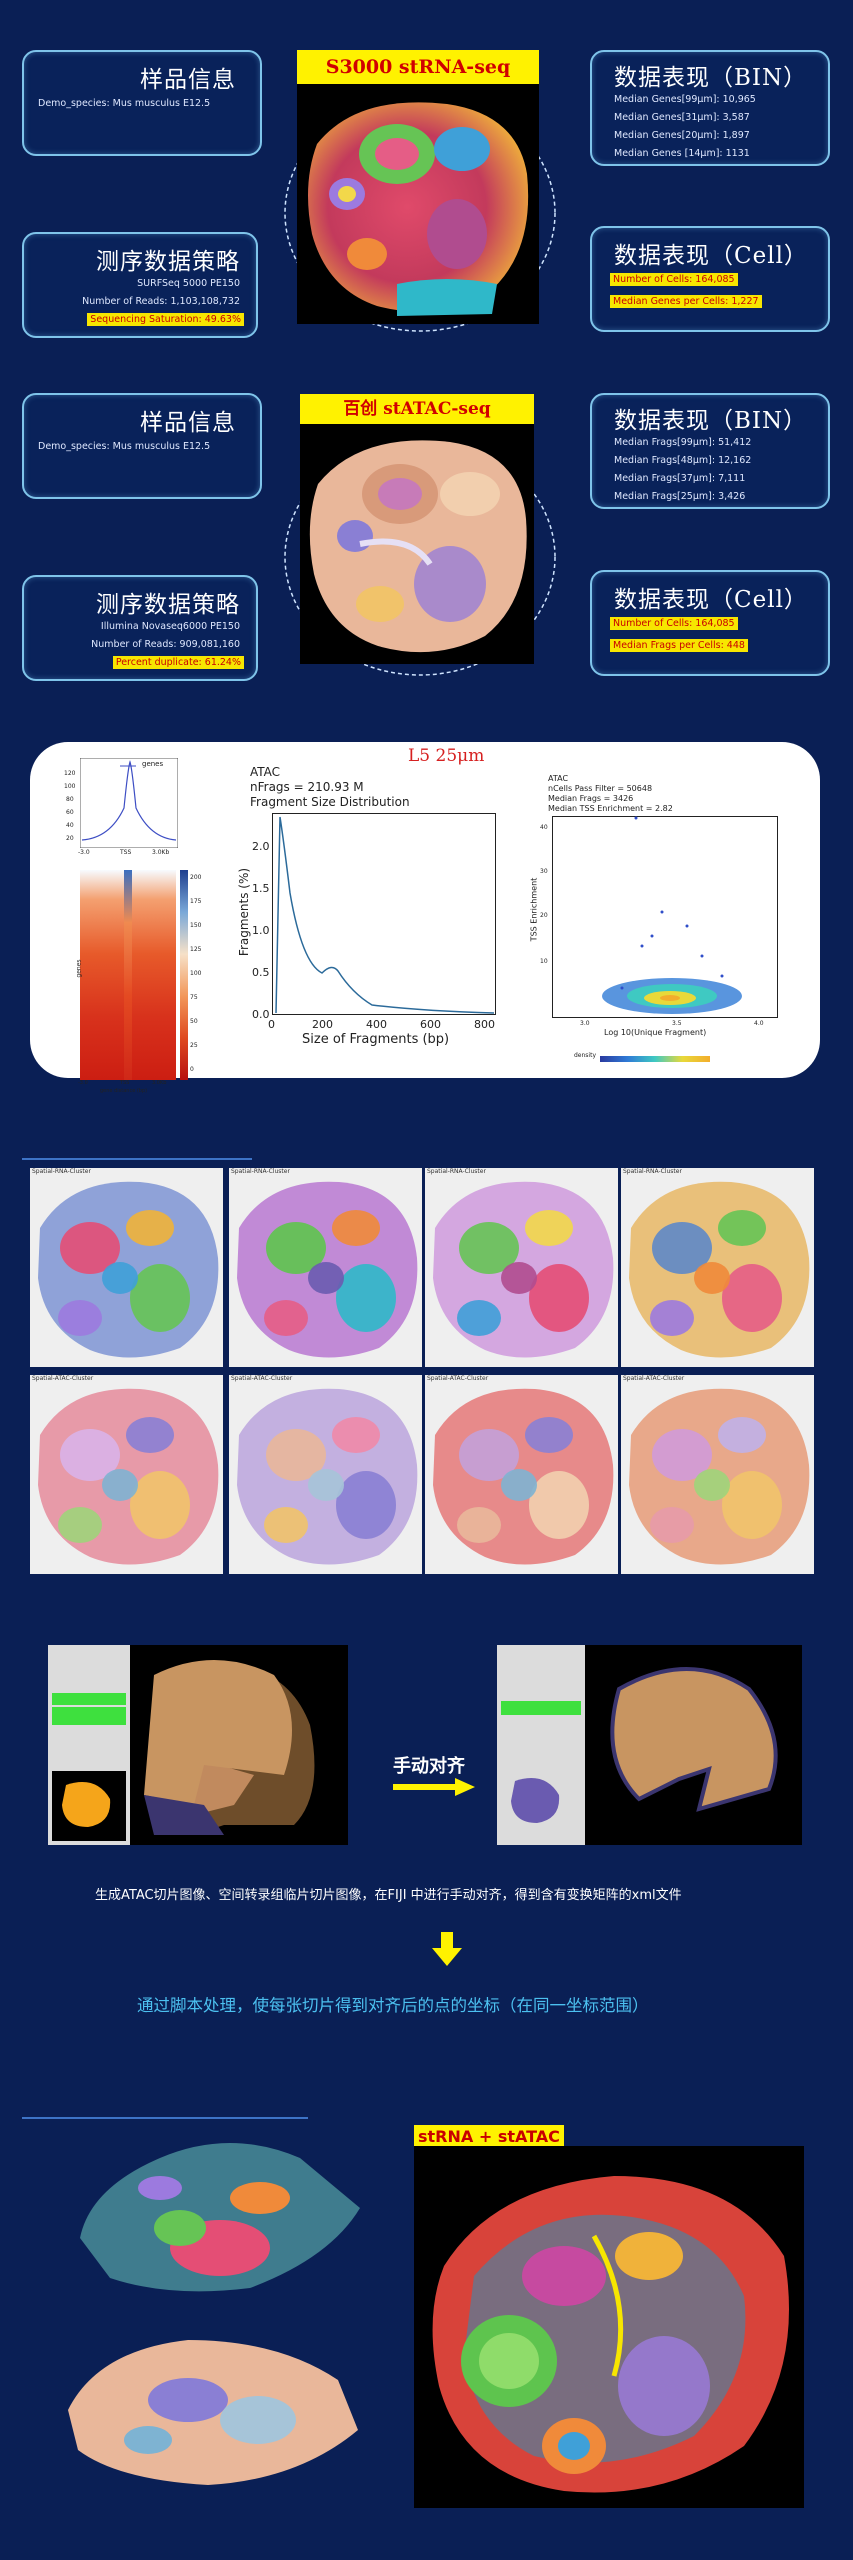  What do you see at coordinates (600, 788) in the screenshot?
I see `scatter-info: nCells Pass Filter = 50648` at bounding box center [600, 788].